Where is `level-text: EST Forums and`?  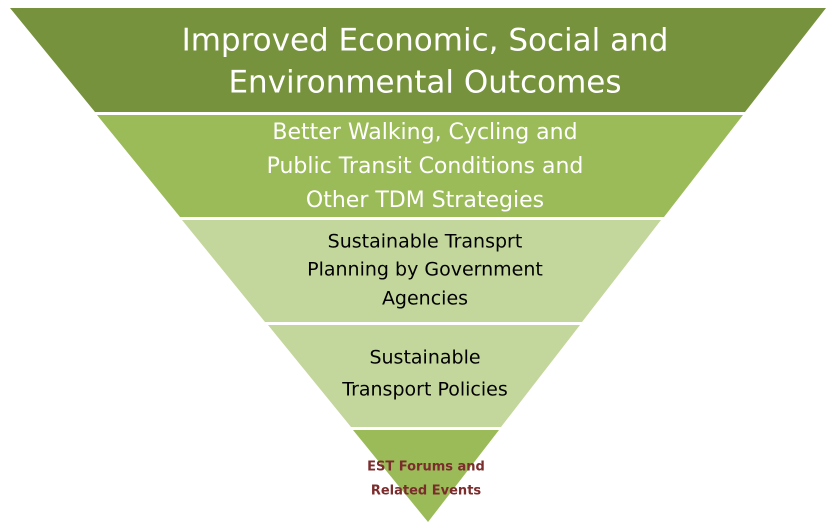
level-text: EST Forums and is located at coordinates (426, 467).